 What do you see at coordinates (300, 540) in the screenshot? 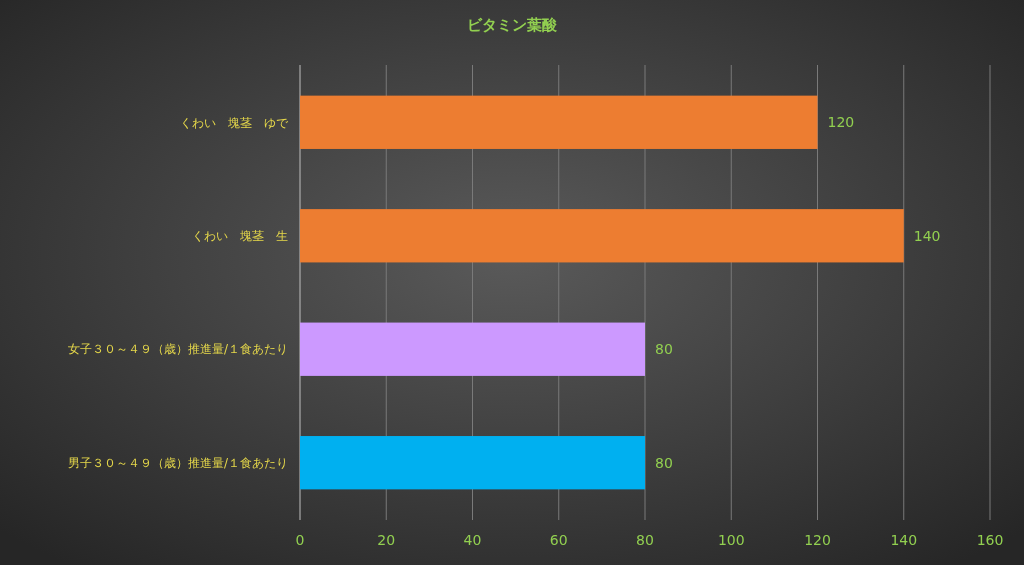
I see `x-tick-label: 0` at bounding box center [300, 540].